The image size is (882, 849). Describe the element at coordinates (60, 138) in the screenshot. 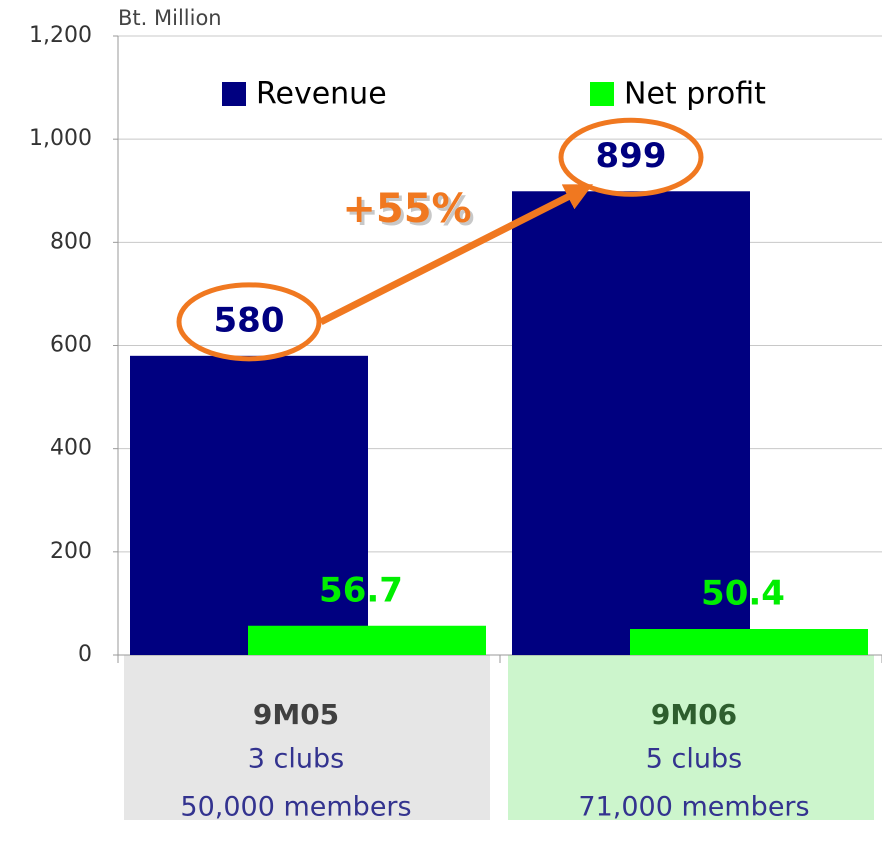

I see `y-tick-label: 1,000` at that location.